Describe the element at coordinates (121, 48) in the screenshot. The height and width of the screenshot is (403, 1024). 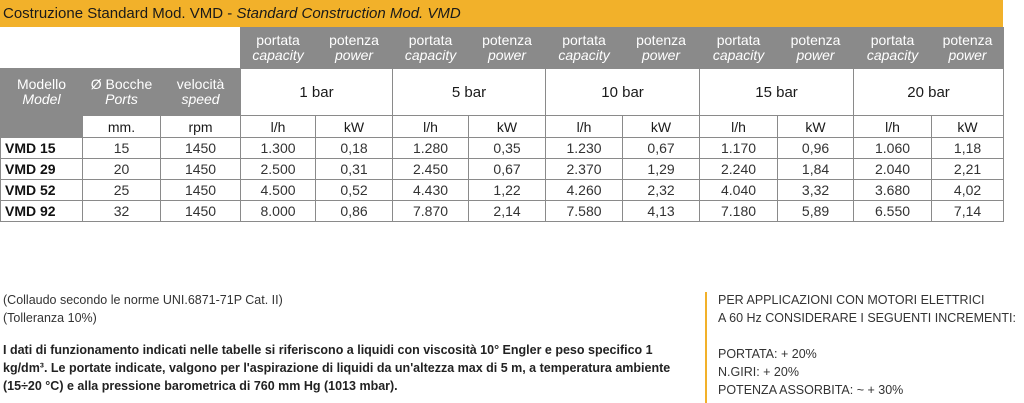
I see `header-empty-cell` at that location.